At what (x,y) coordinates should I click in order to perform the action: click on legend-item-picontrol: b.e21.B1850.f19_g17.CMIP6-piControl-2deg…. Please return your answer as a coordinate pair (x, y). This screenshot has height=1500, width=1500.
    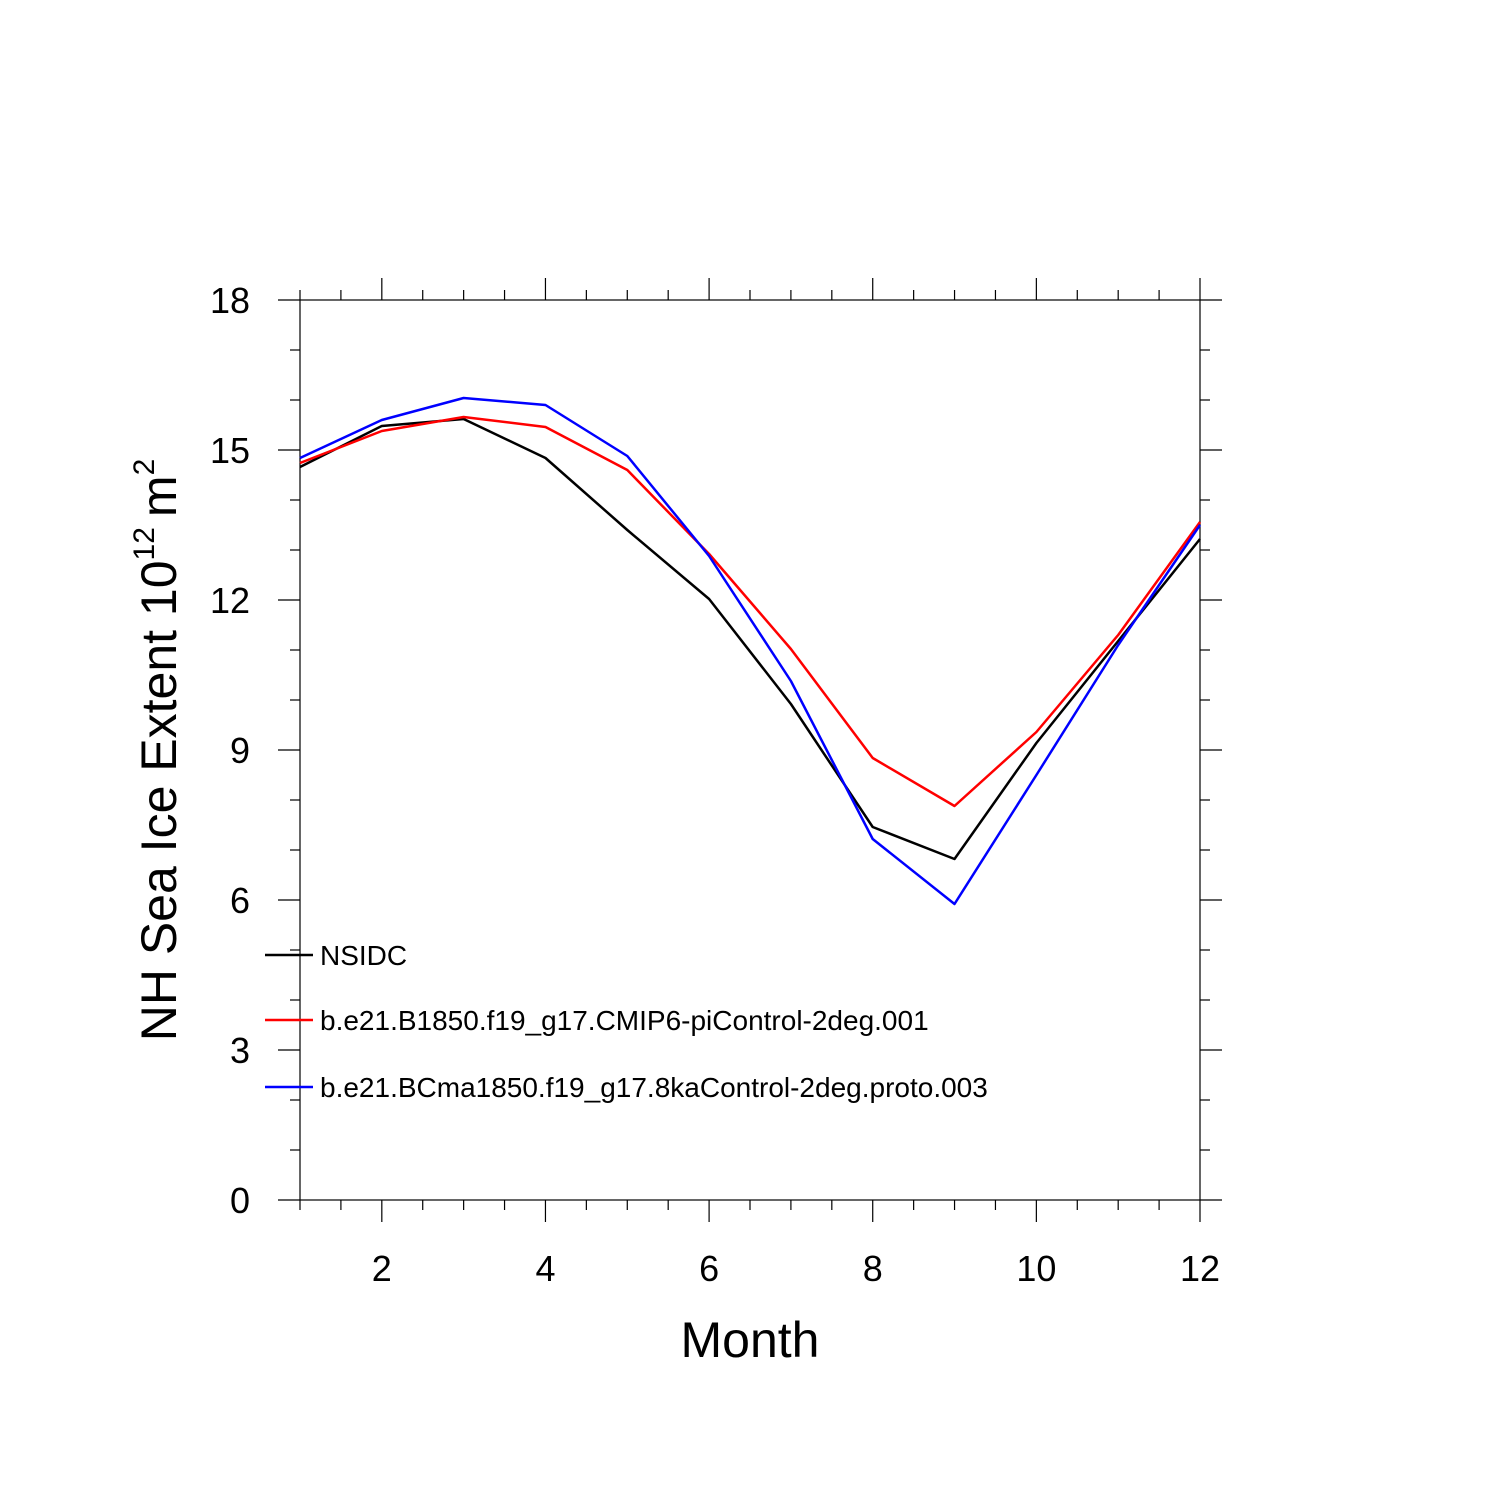
    Looking at the image, I should click on (597, 1020).